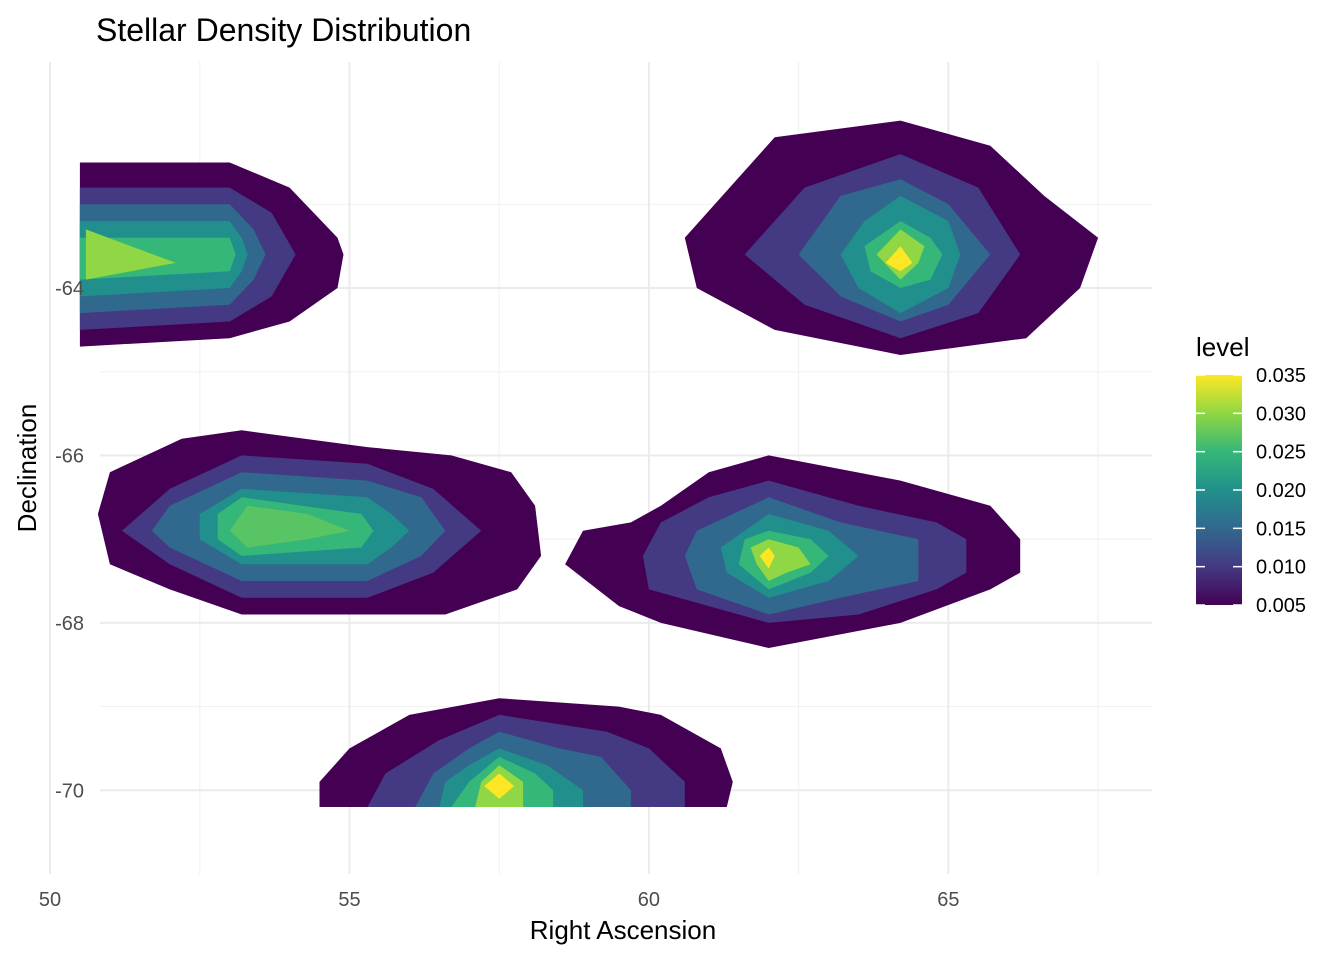  I want to click on x-tick-label: 55, so click(349, 900).